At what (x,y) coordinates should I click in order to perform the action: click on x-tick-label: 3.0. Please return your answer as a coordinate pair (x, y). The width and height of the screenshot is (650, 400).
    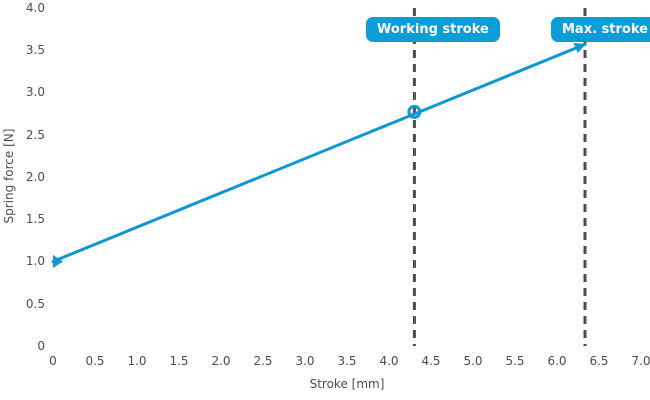
    Looking at the image, I should click on (305, 361).